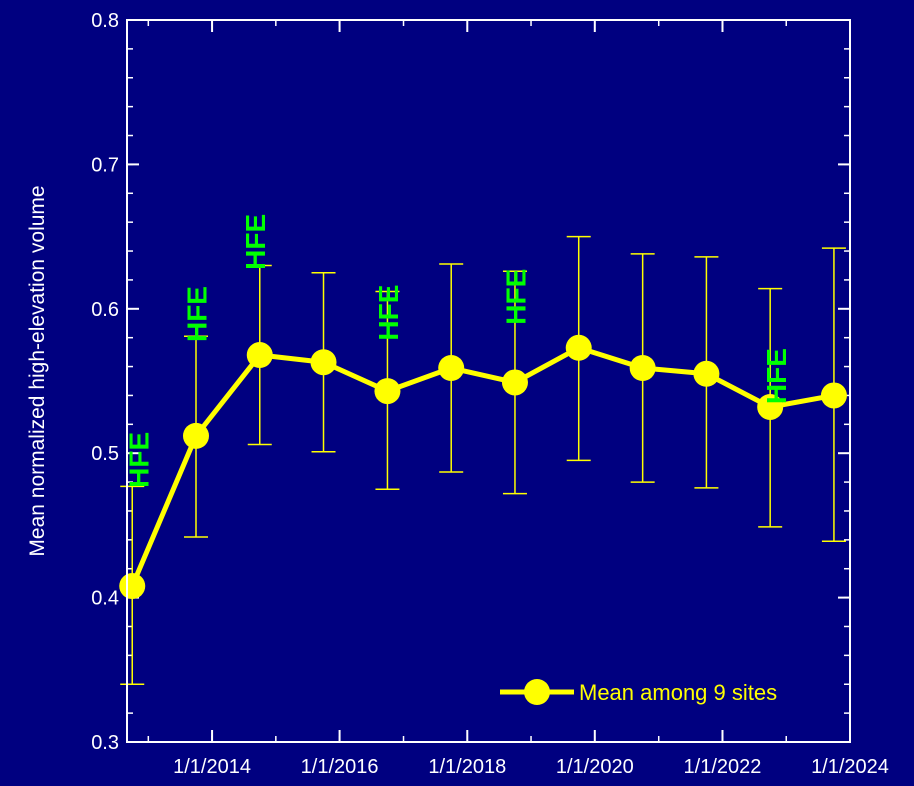 This screenshot has width=914, height=786. Describe the element at coordinates (105, 454) in the screenshot. I see `y-tick-label: 0.5` at that location.